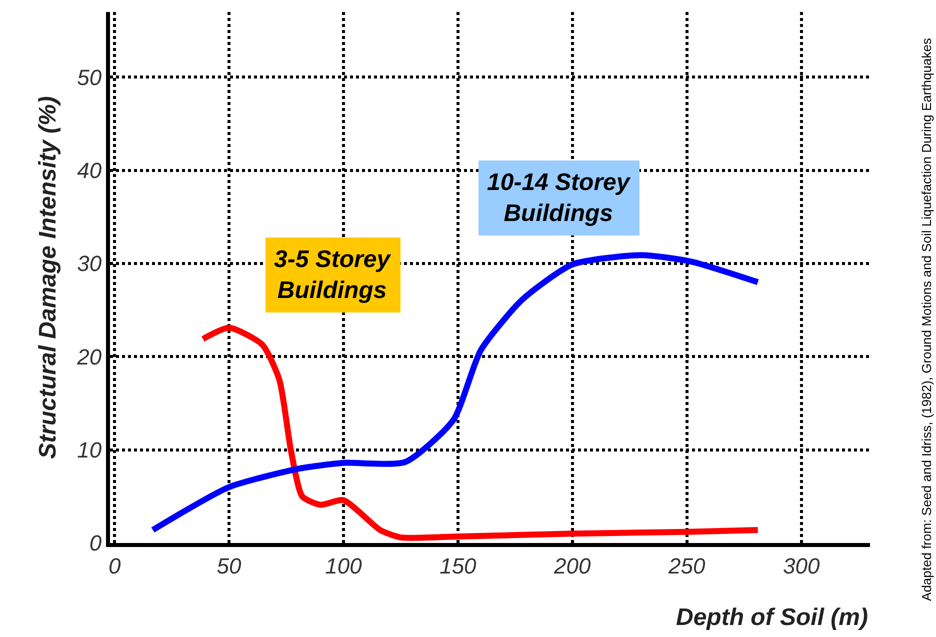 This screenshot has height=637, width=936. What do you see at coordinates (89, 77) in the screenshot?
I see `y-tick-label: 50` at bounding box center [89, 77].